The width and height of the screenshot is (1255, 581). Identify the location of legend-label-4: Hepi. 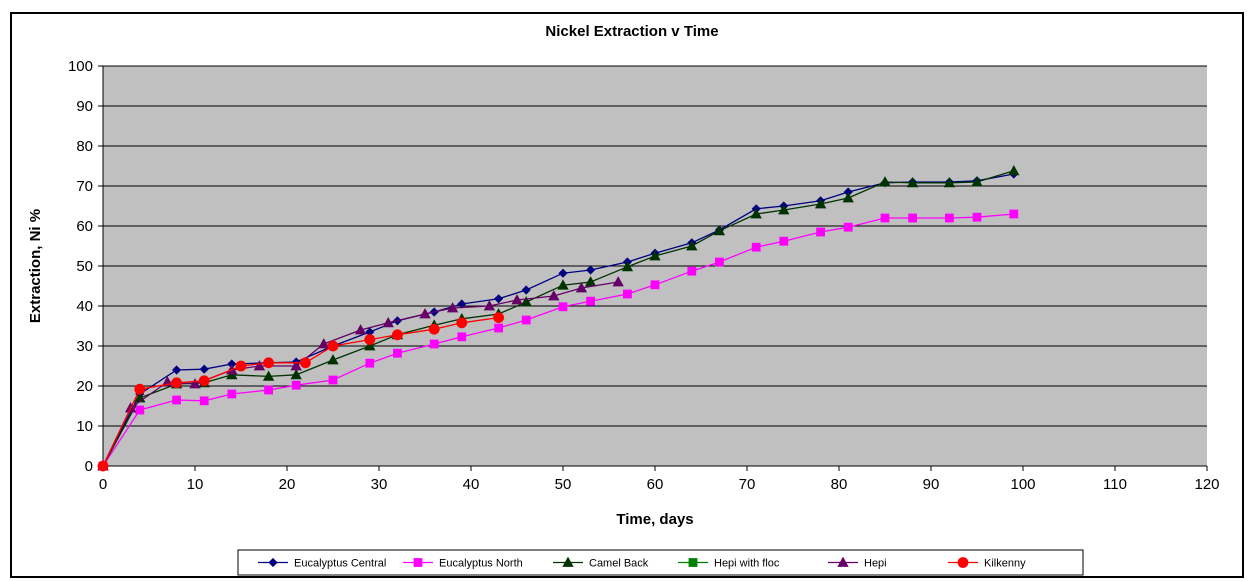
(875, 564).